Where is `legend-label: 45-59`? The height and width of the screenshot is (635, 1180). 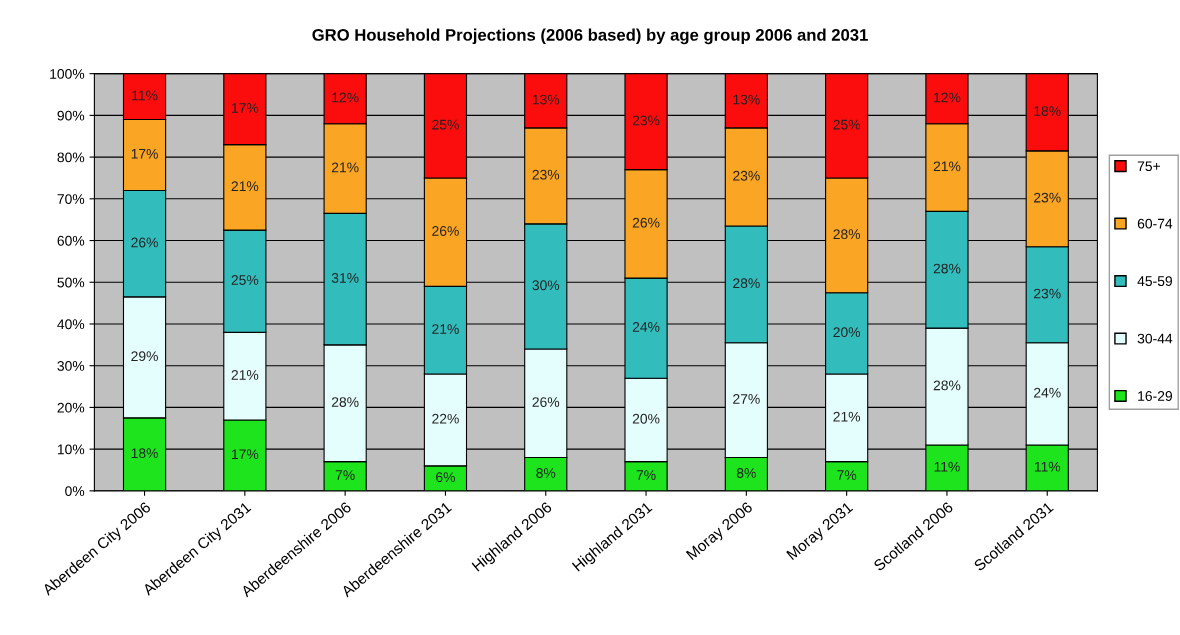
legend-label: 45-59 is located at coordinates (1154, 281).